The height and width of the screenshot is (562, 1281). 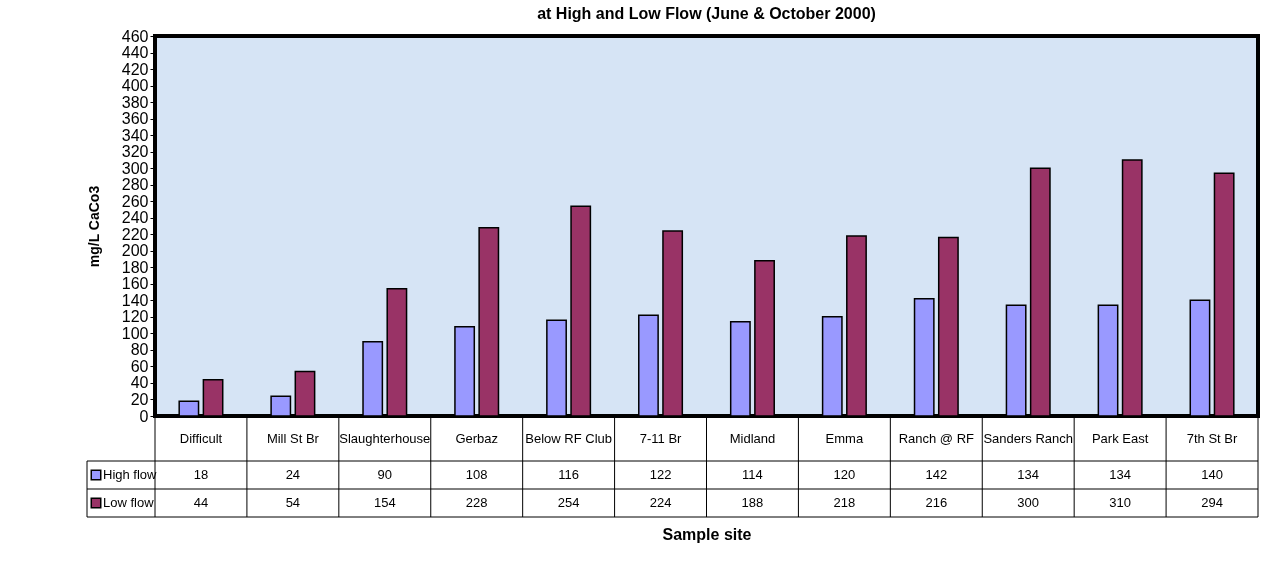 I want to click on y-tick-label: 40, so click(x=139, y=383).